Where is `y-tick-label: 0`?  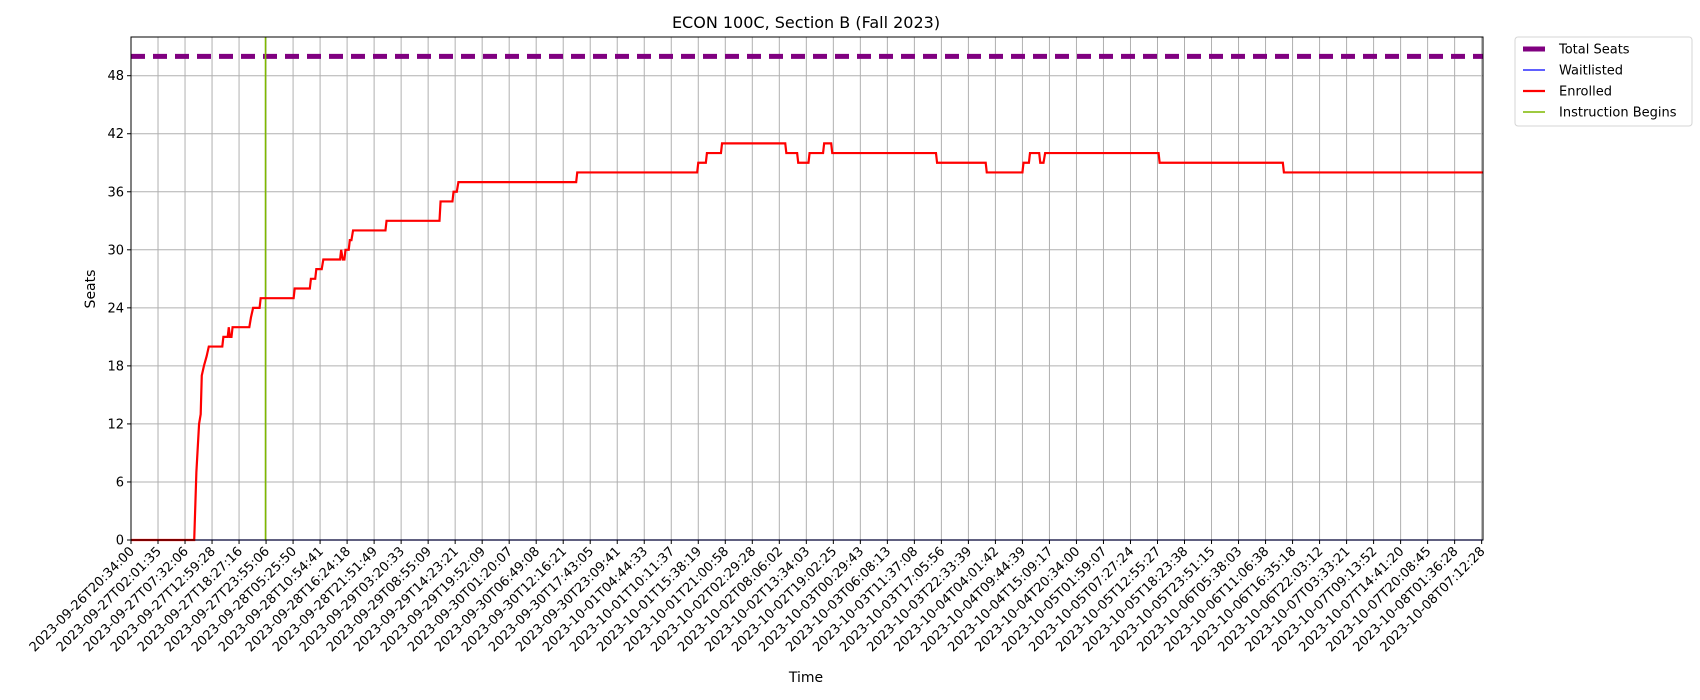 y-tick-label: 0 is located at coordinates (120, 541).